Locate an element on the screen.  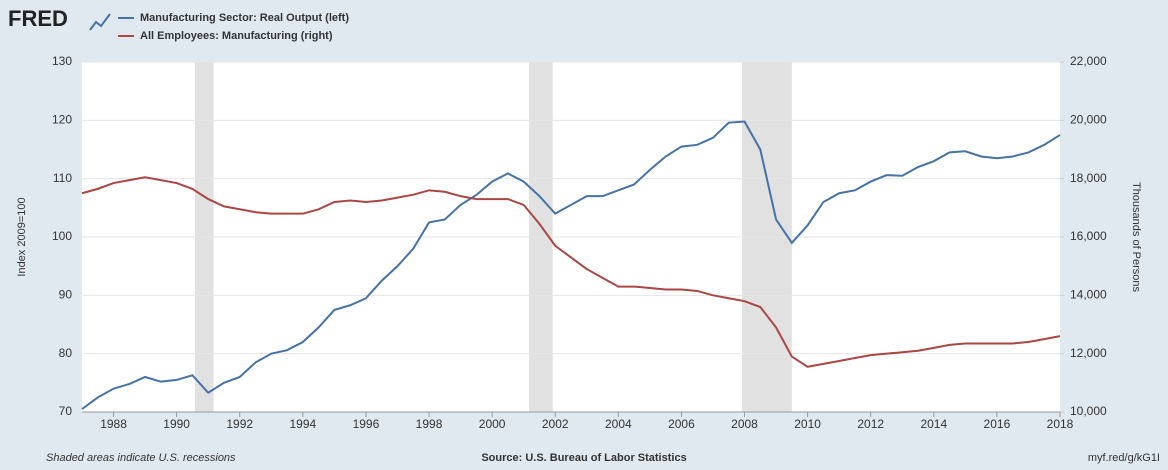
y-tick-label: 80 is located at coordinates (66, 353).